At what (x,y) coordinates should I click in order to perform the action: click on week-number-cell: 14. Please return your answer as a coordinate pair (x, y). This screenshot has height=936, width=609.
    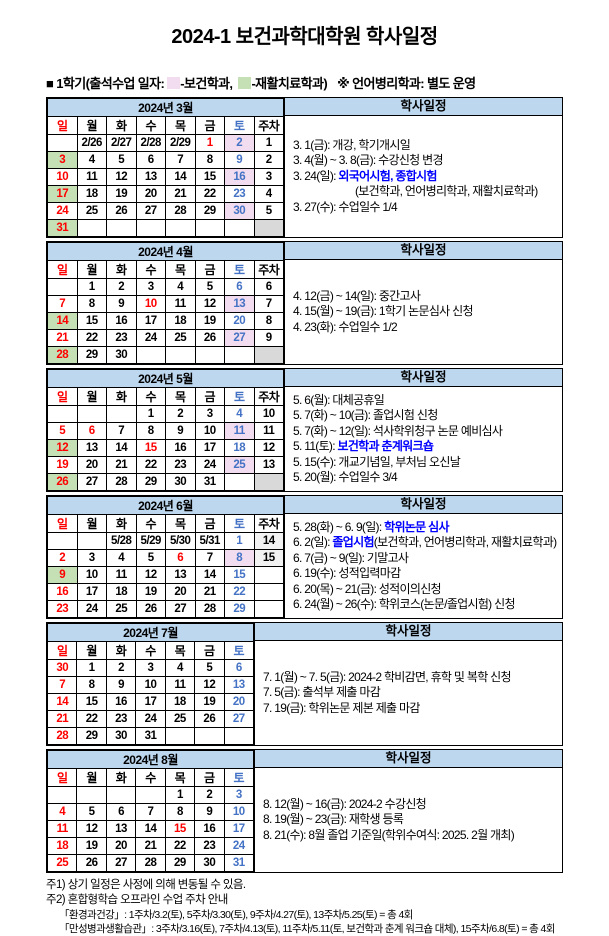
    Looking at the image, I should click on (268, 541).